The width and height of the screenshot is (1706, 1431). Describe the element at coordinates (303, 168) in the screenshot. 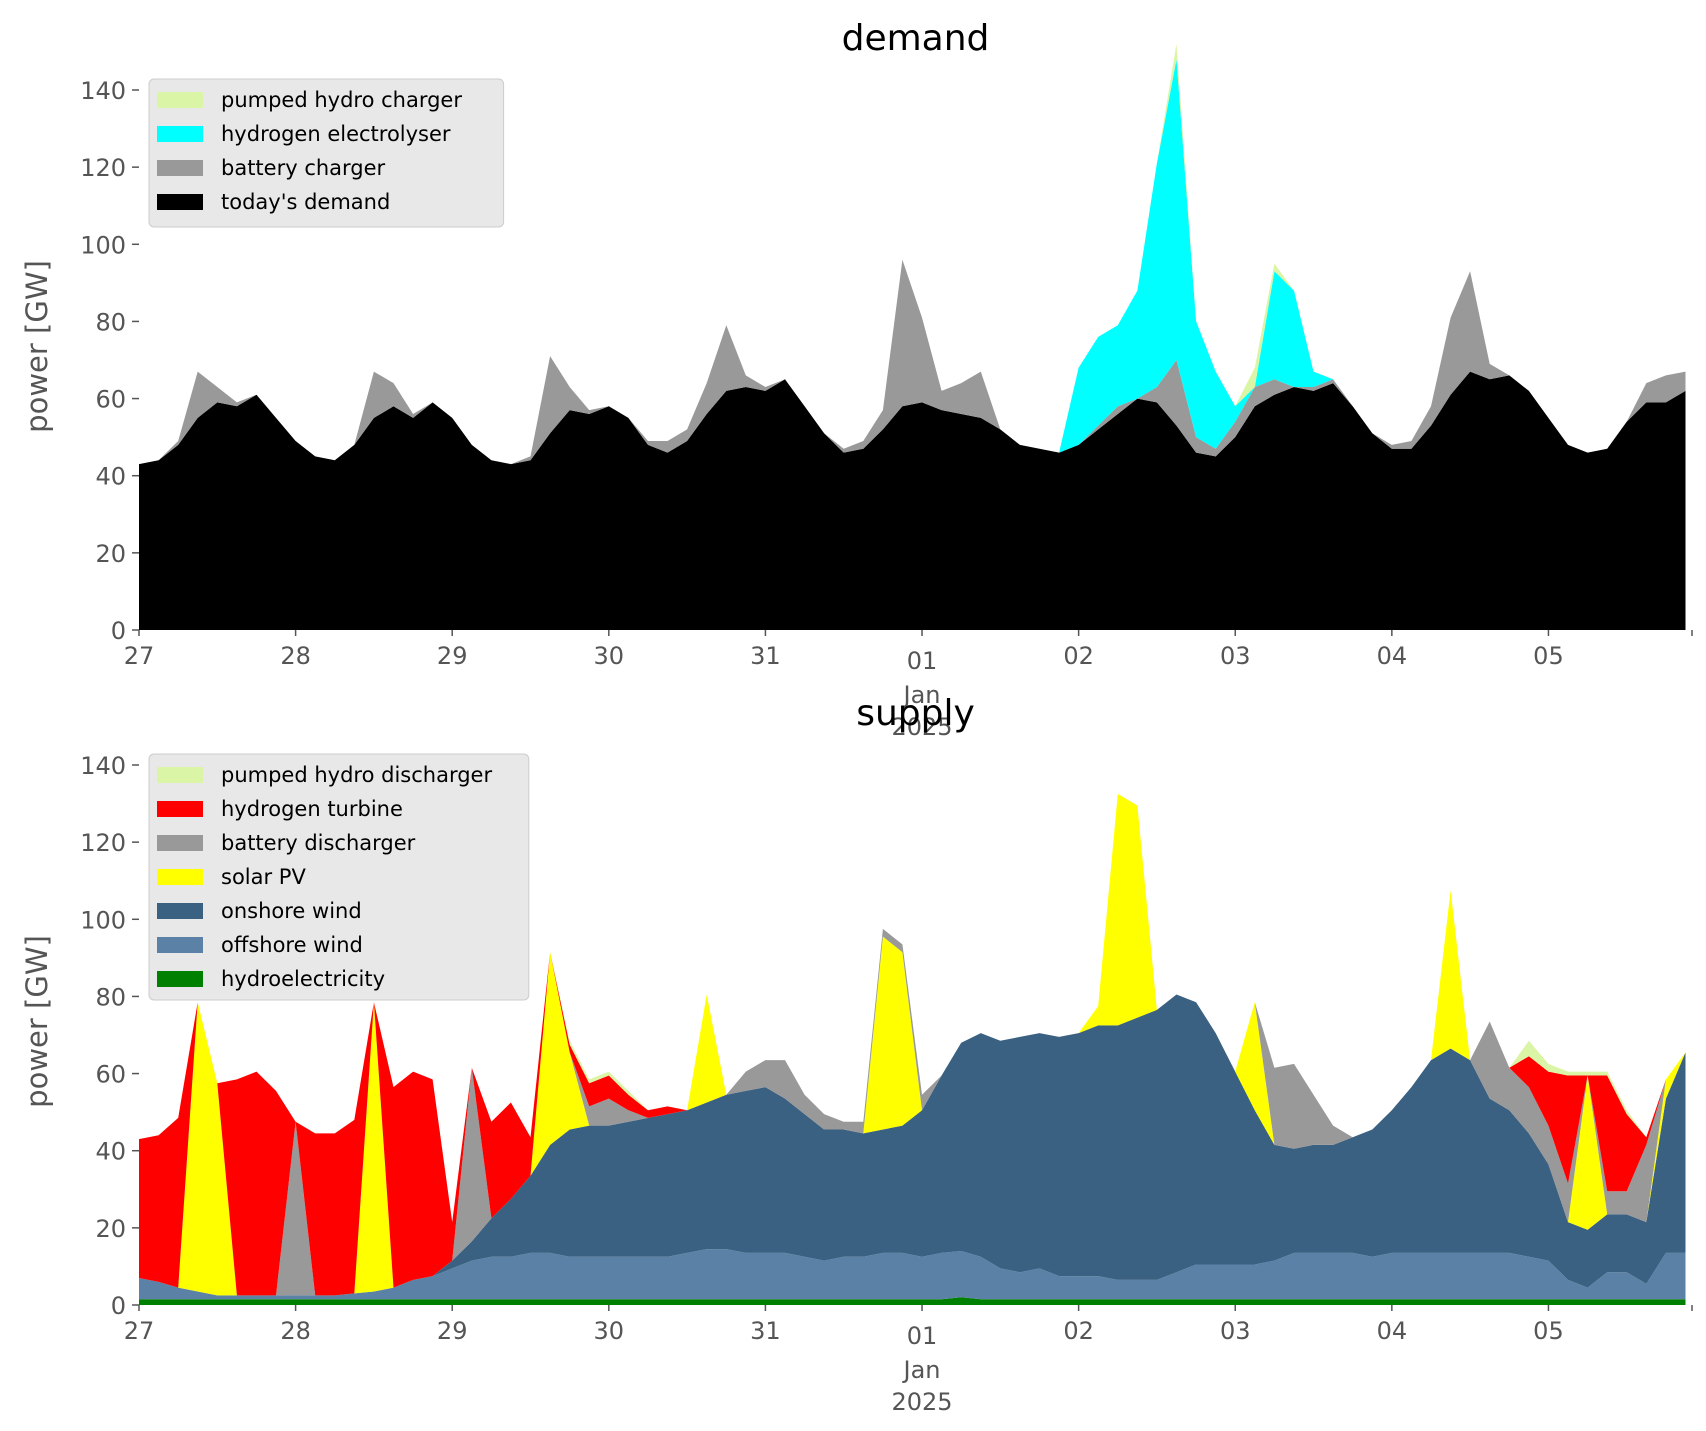

I see `demand-legend-label-battery-charger: battery charger` at that location.